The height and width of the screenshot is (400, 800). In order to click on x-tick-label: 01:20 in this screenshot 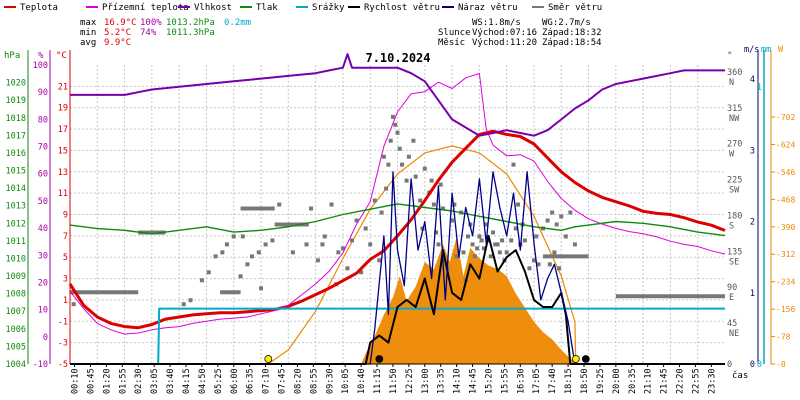, I will do `click(107, 381)`.